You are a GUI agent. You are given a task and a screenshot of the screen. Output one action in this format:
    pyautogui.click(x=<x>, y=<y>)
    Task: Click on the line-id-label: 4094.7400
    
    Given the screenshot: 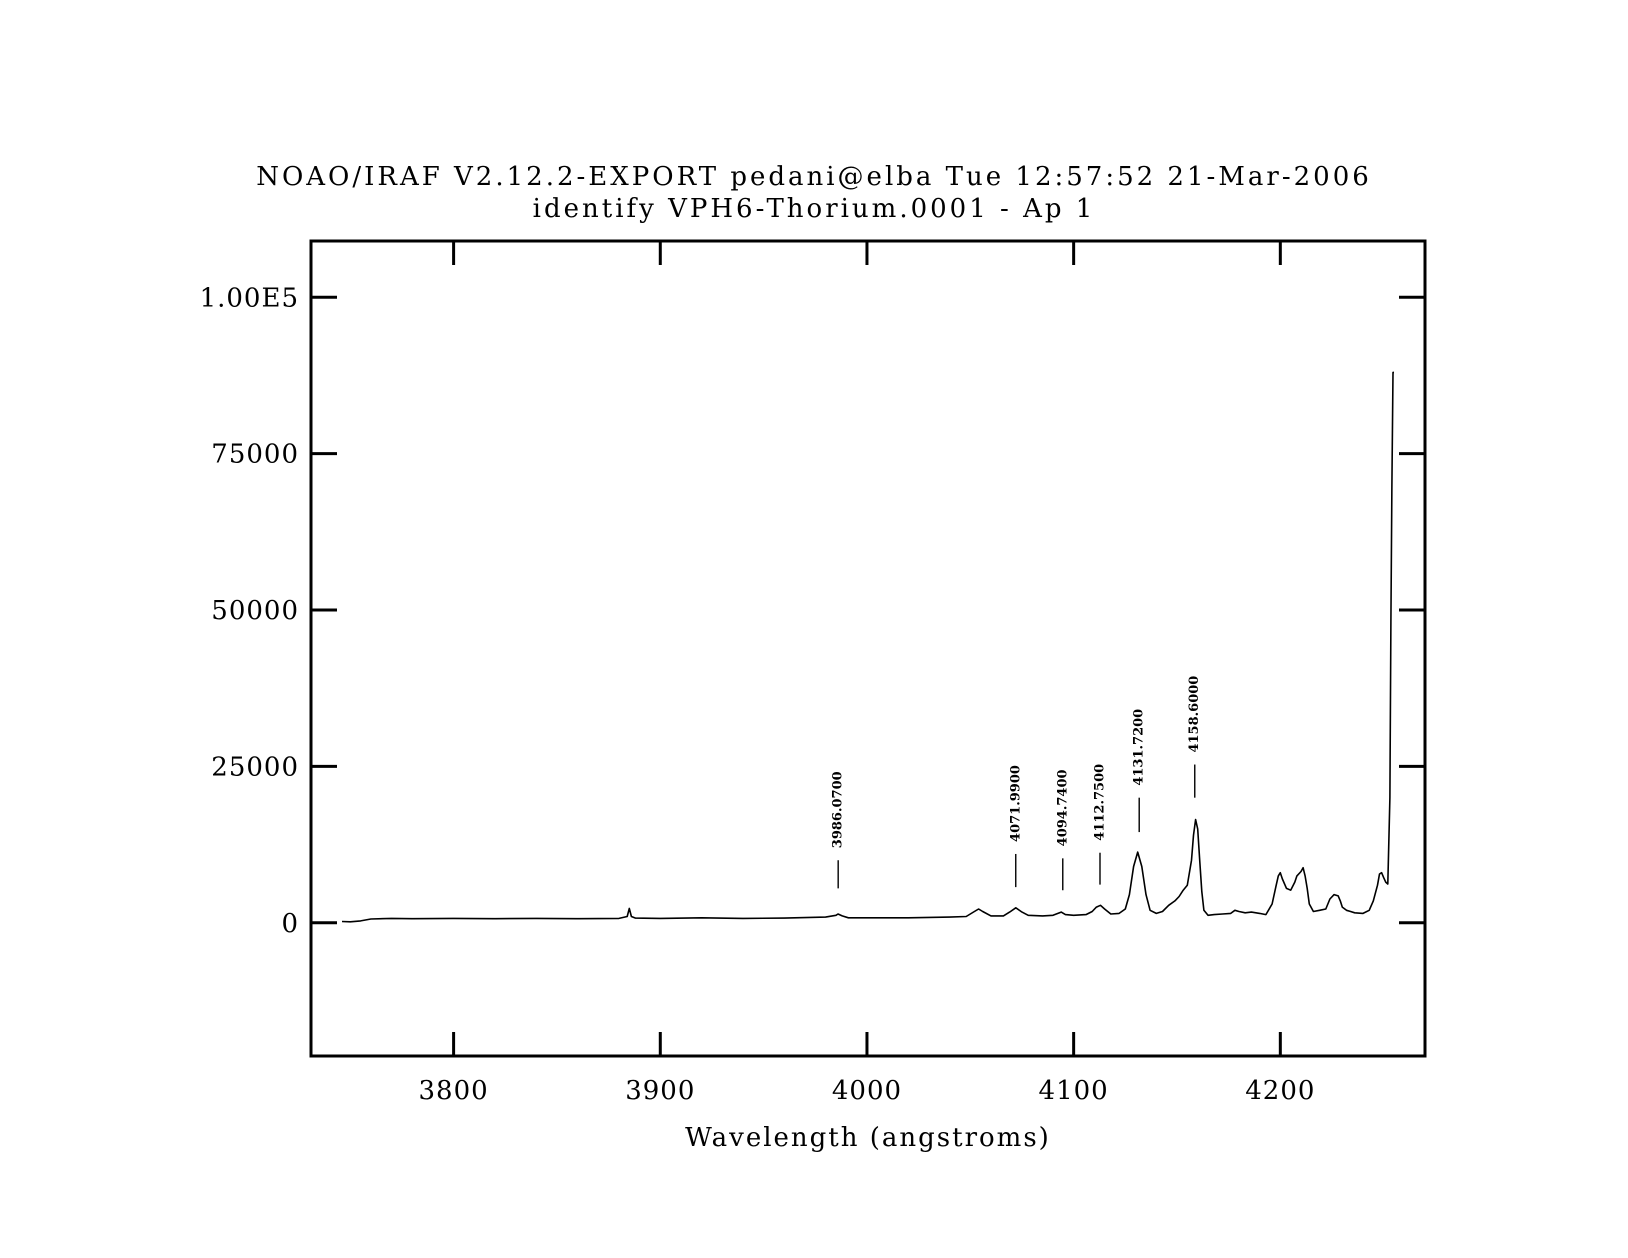 What is the action you would take?
    pyautogui.click(x=1062, y=807)
    